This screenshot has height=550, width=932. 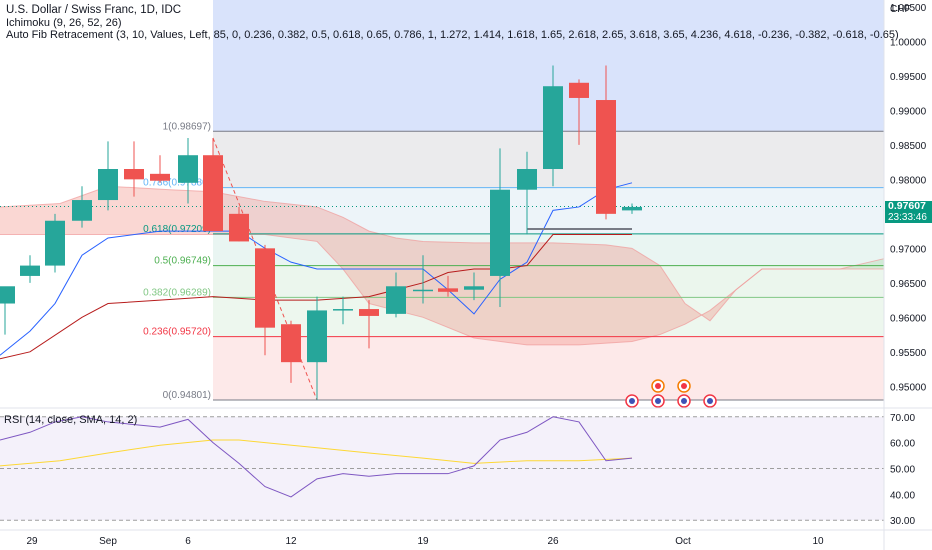 I want to click on price-tick: 0.98500, so click(x=908, y=146).